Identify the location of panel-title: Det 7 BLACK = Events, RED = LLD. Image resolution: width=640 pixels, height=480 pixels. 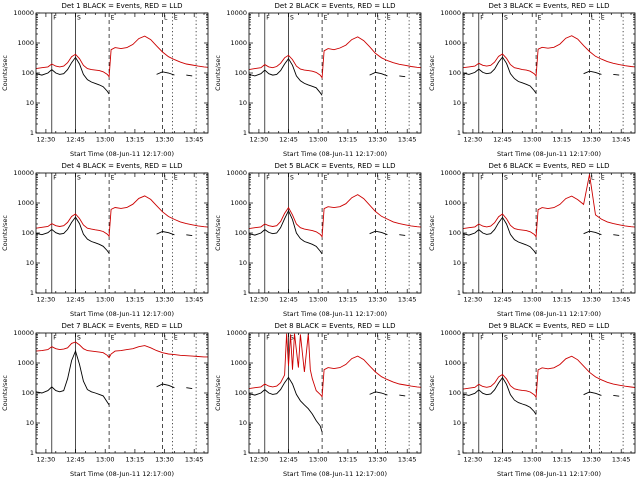
(122, 326).